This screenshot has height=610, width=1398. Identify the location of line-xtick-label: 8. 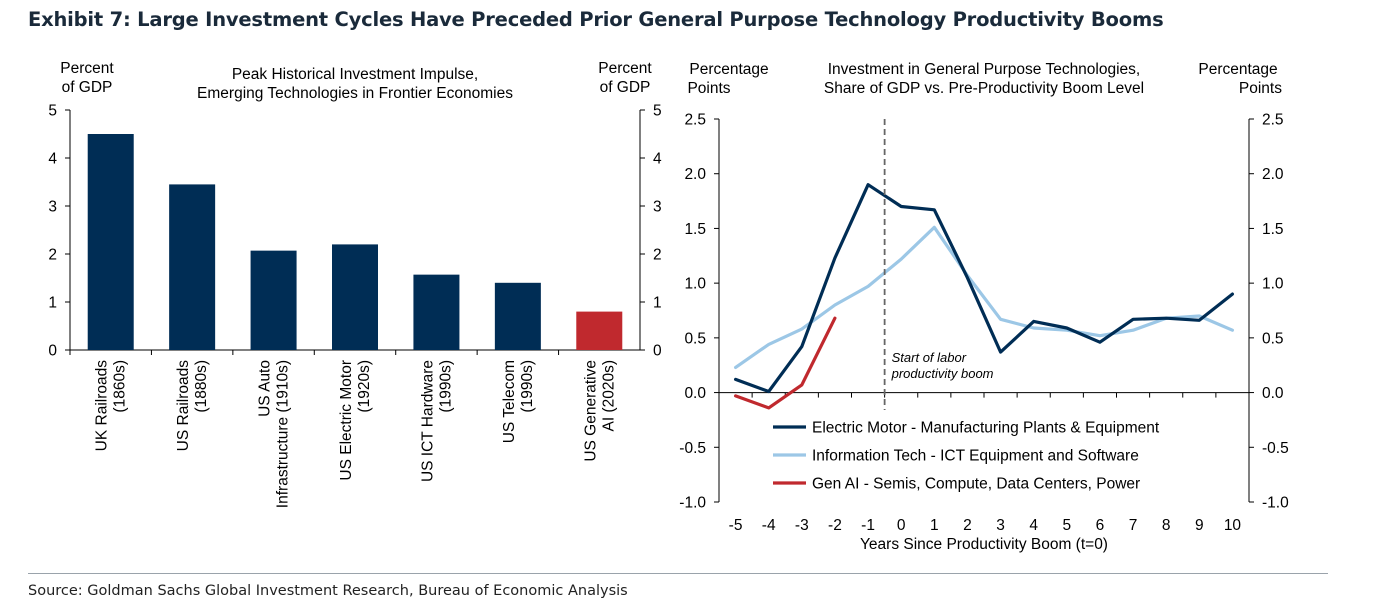
(1166, 525).